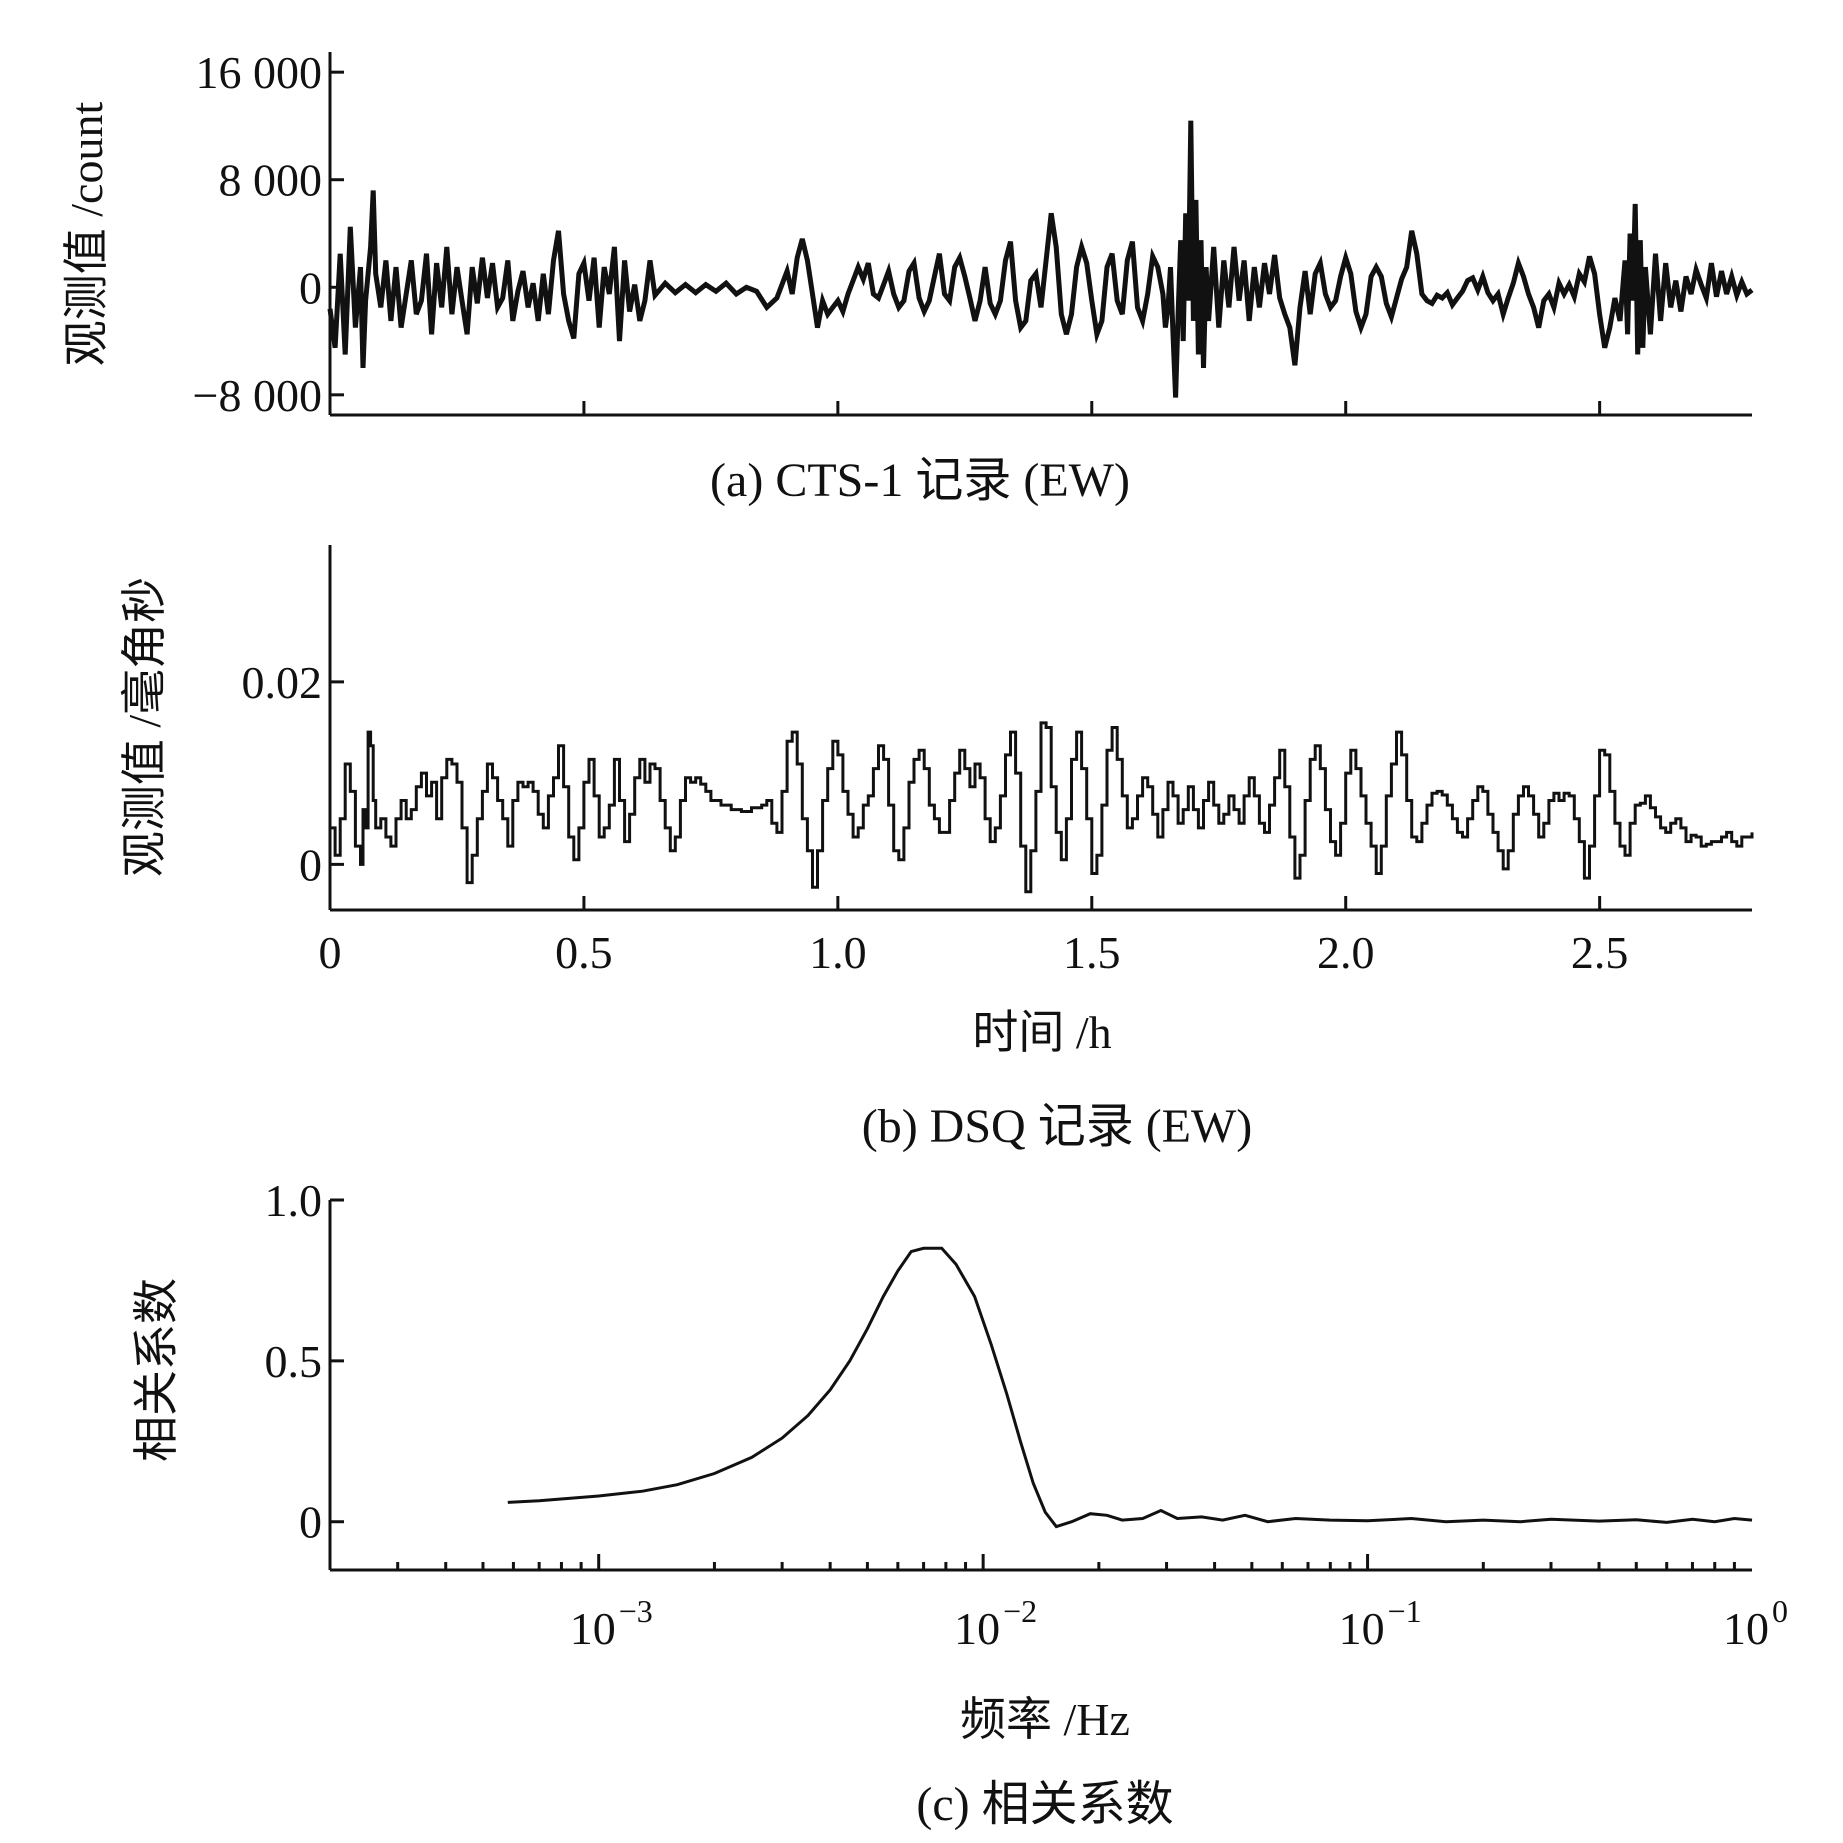 The image size is (1843, 1843). I want to click on y-tick-label-c-0: 1.0, so click(294, 1200).